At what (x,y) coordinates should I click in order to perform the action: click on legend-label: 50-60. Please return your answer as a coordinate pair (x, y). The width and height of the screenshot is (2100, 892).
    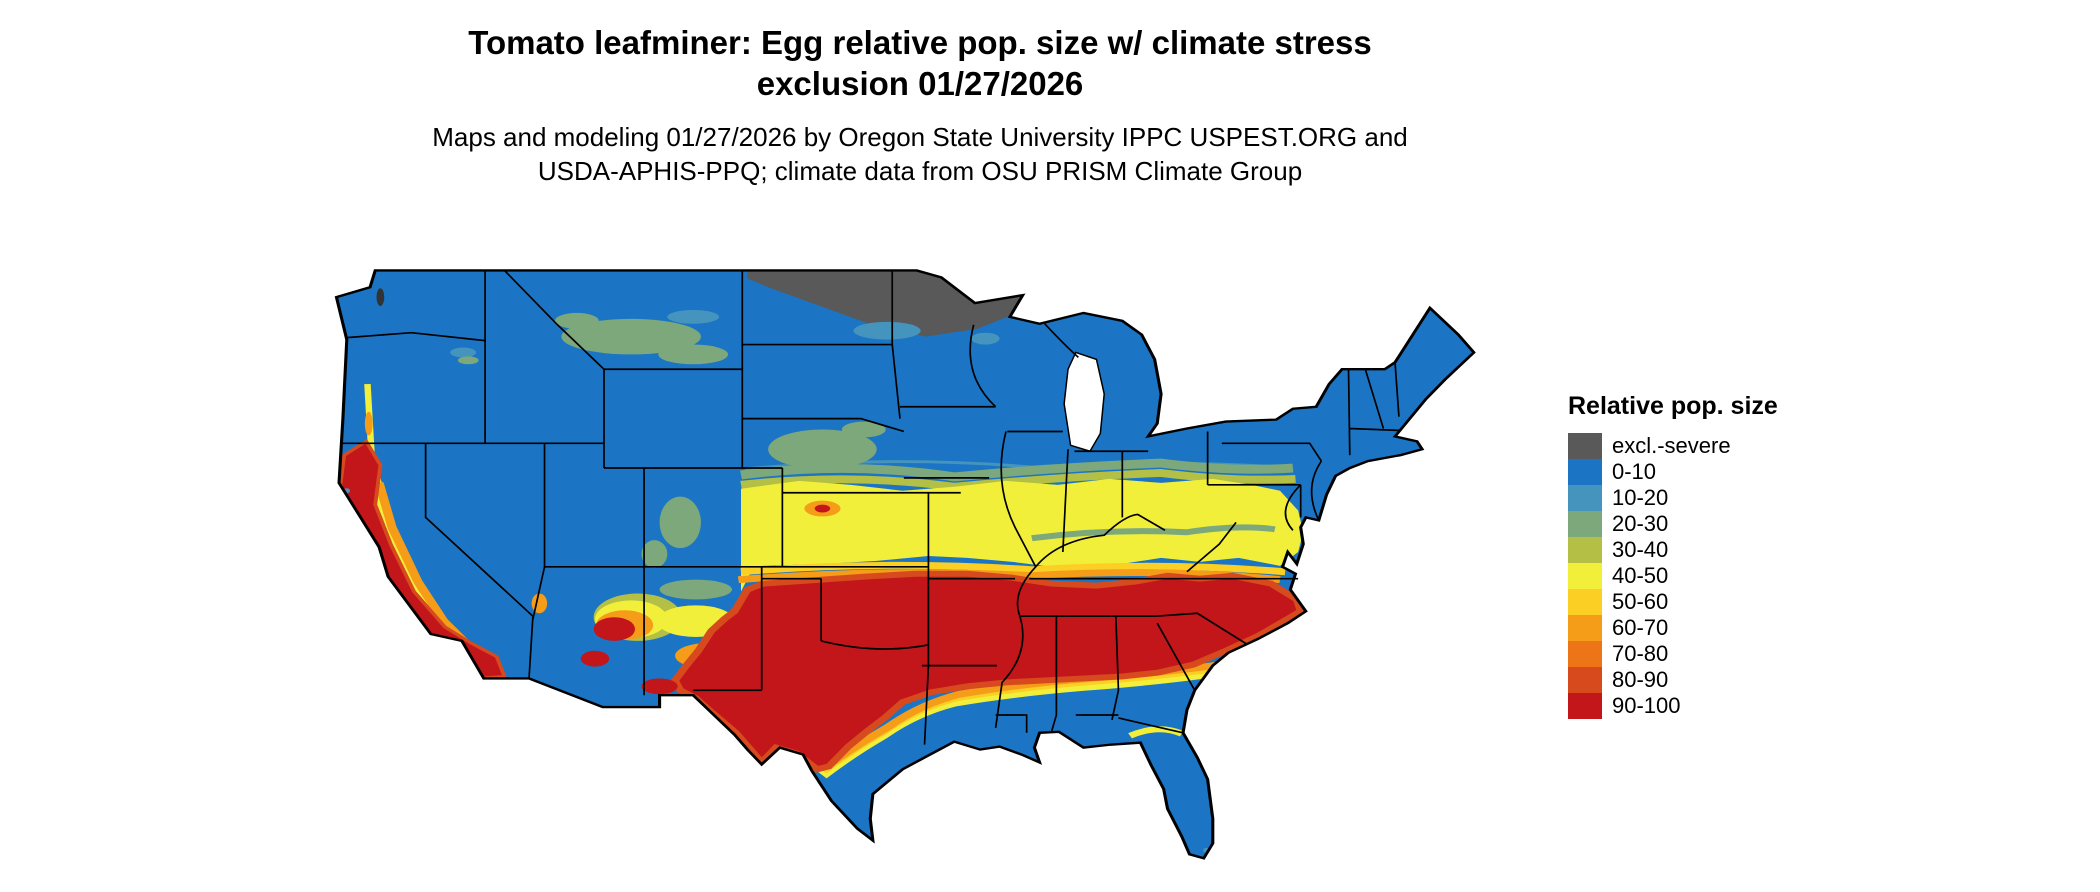
    Looking at the image, I should click on (1640, 601).